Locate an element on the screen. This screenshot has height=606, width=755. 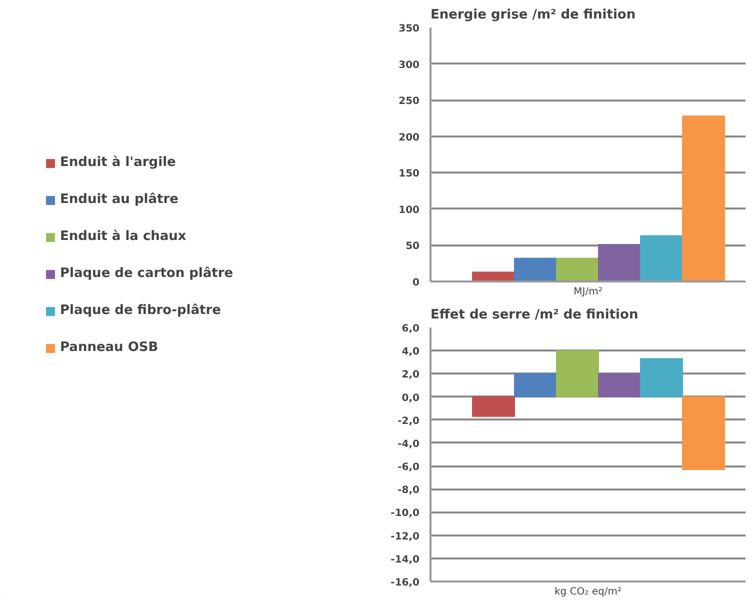
y-tick-label: 0 is located at coordinates (416, 283).